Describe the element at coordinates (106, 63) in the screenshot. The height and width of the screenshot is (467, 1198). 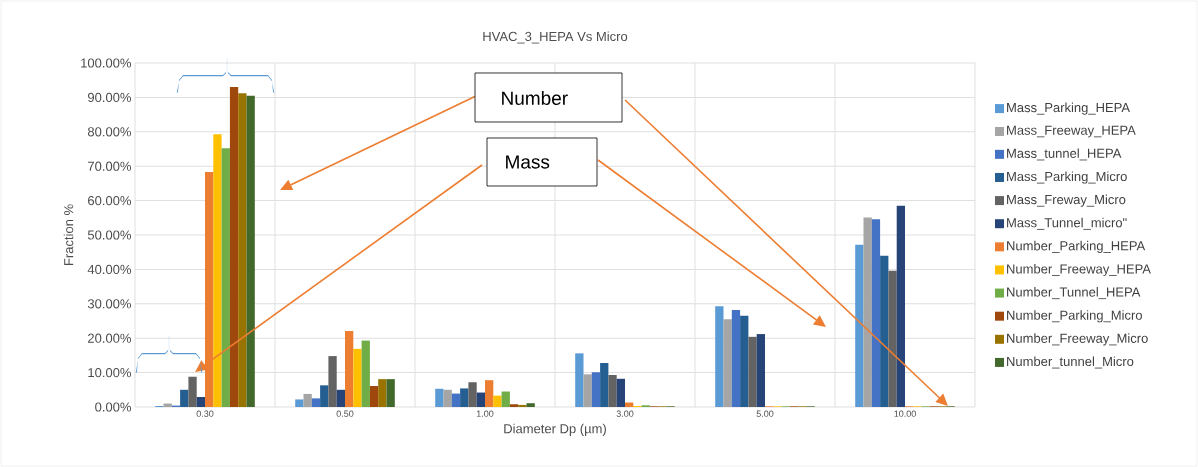
I see `y-tick-label: 100.00%` at that location.